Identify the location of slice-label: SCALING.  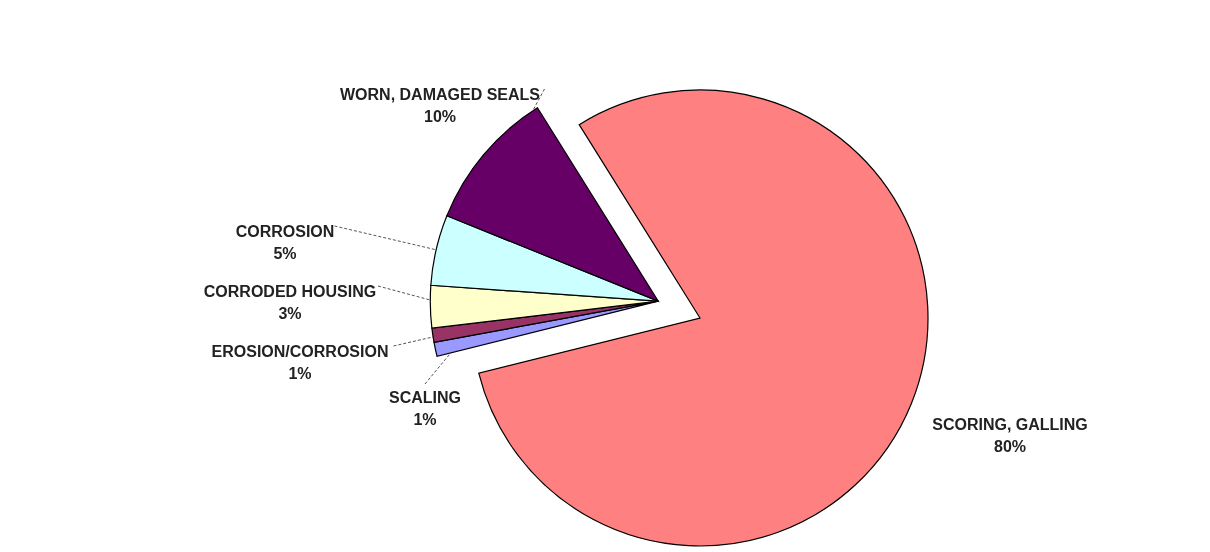
(425, 397).